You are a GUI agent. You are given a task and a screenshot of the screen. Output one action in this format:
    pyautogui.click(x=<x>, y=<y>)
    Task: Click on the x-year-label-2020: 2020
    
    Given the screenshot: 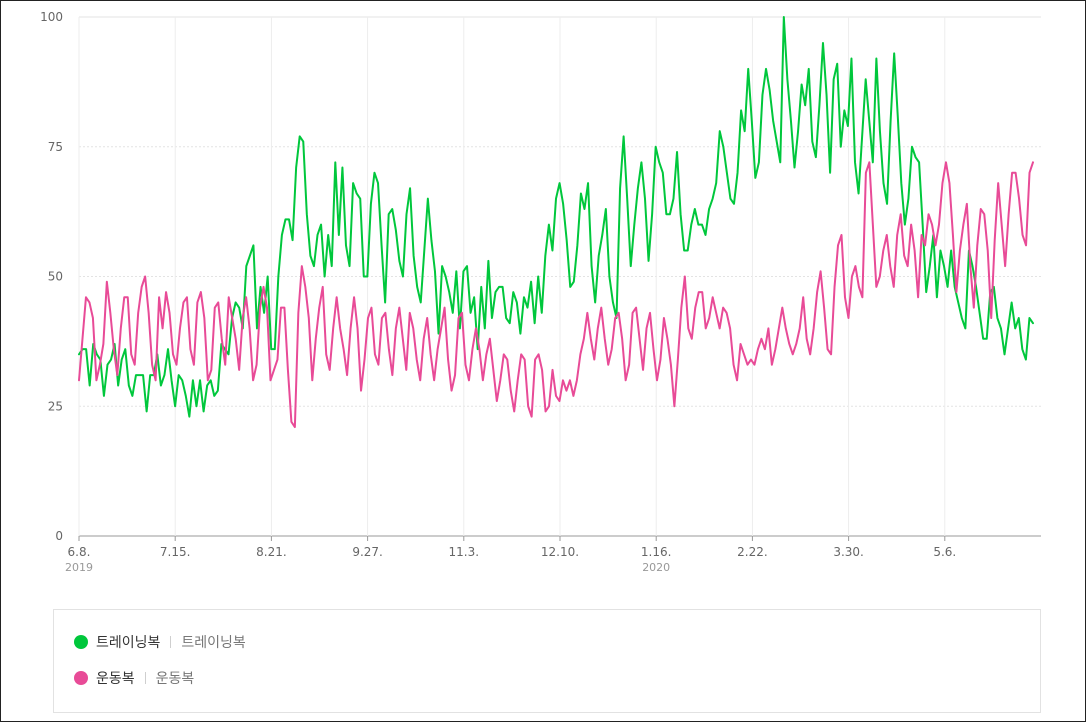 What is the action you would take?
    pyautogui.click(x=656, y=567)
    